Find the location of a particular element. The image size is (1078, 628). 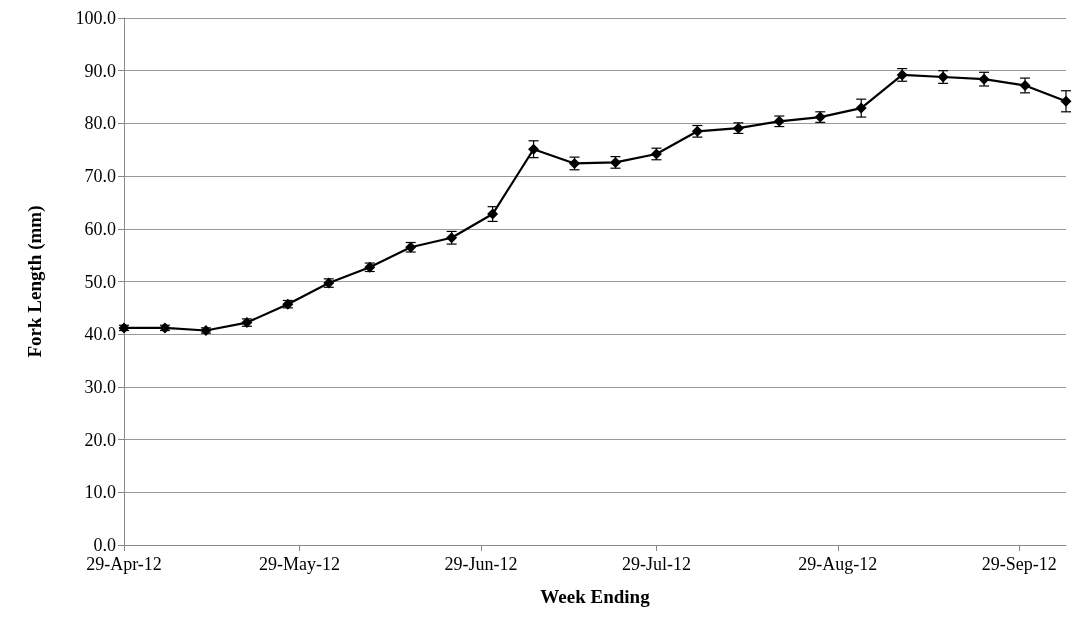

y-tick-label: 40.0 is located at coordinates (100, 334).